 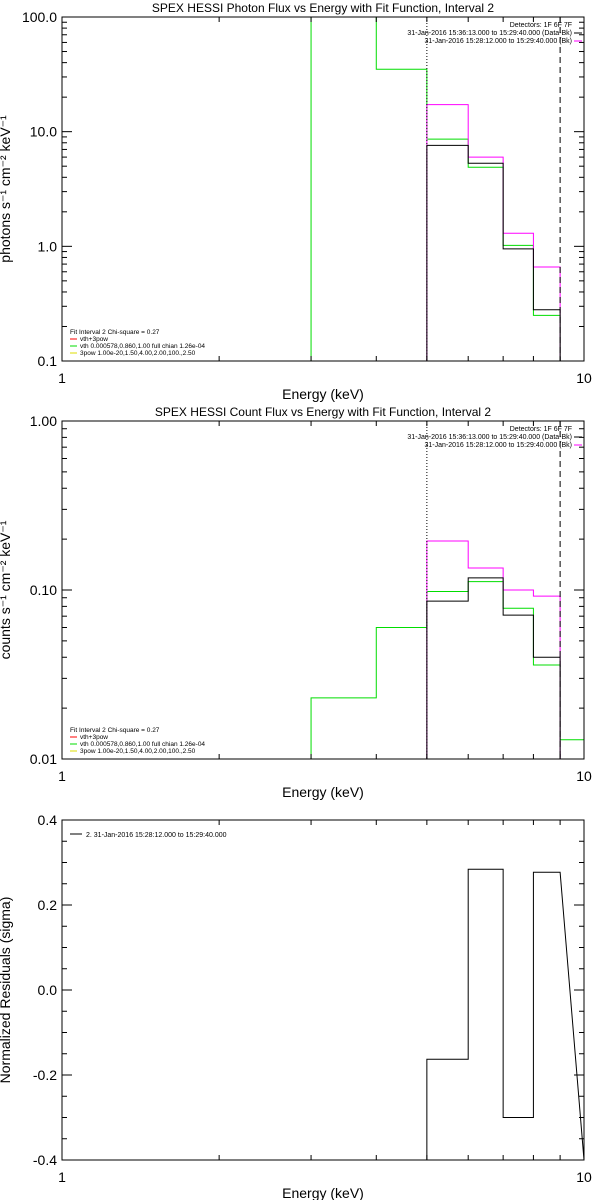 What do you see at coordinates (48, 820) in the screenshot?
I see `y-tick-label: 0.4` at bounding box center [48, 820].